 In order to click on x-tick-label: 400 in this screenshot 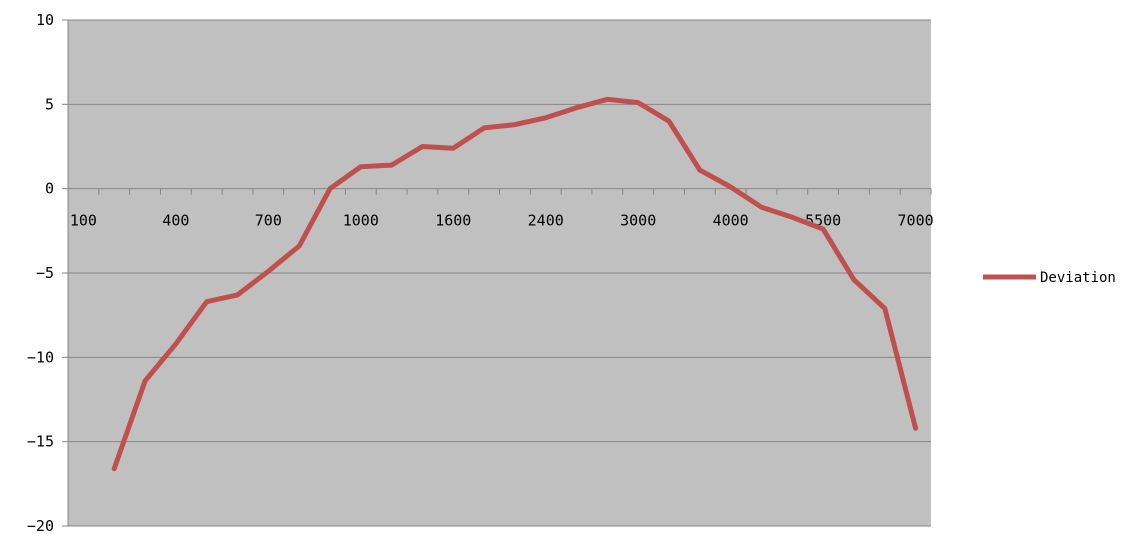, I will do `click(175, 221)`.